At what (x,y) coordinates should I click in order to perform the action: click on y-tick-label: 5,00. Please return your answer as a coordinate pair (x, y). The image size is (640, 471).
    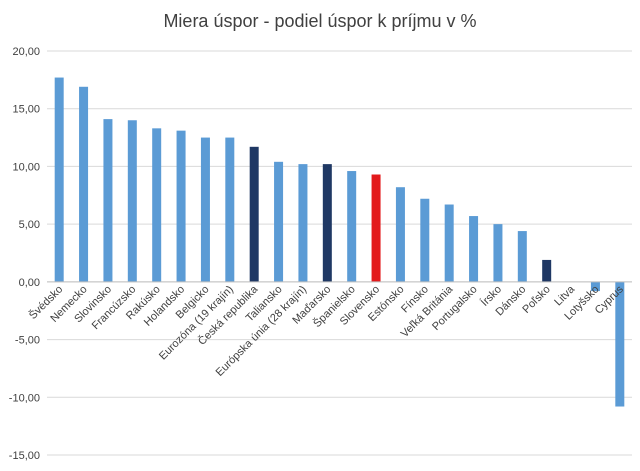
    Looking at the image, I should click on (29, 225).